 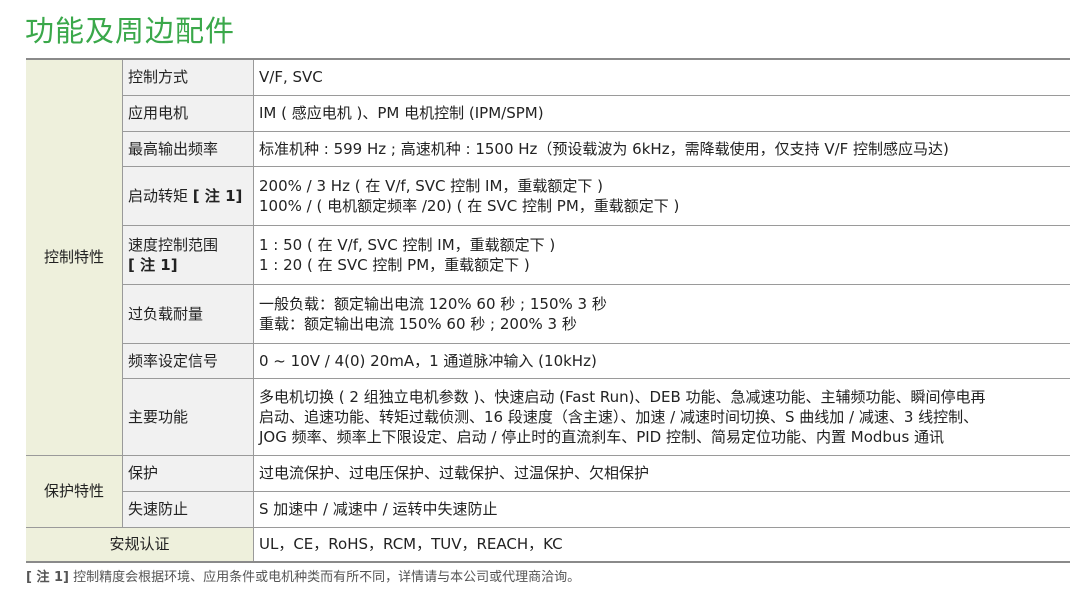 I want to click on value-line: 1 : 50 ( 在 V/f, SVC 控制 IM，重载额定下 ), so click(x=407, y=244).